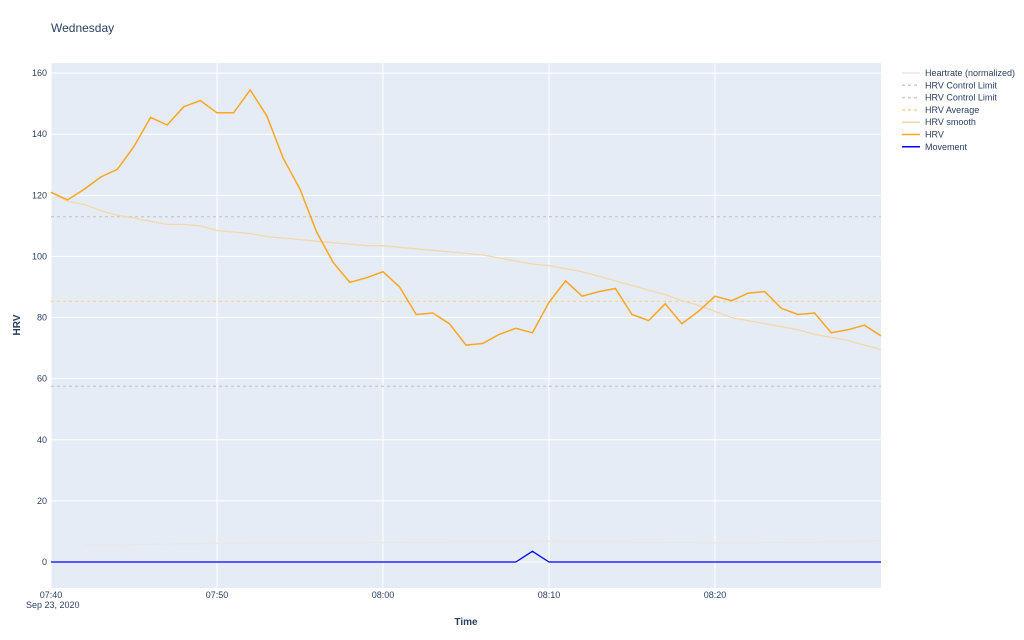 The width and height of the screenshot is (1024, 640). What do you see at coordinates (42, 440) in the screenshot?
I see `y-tick-label: 40` at bounding box center [42, 440].